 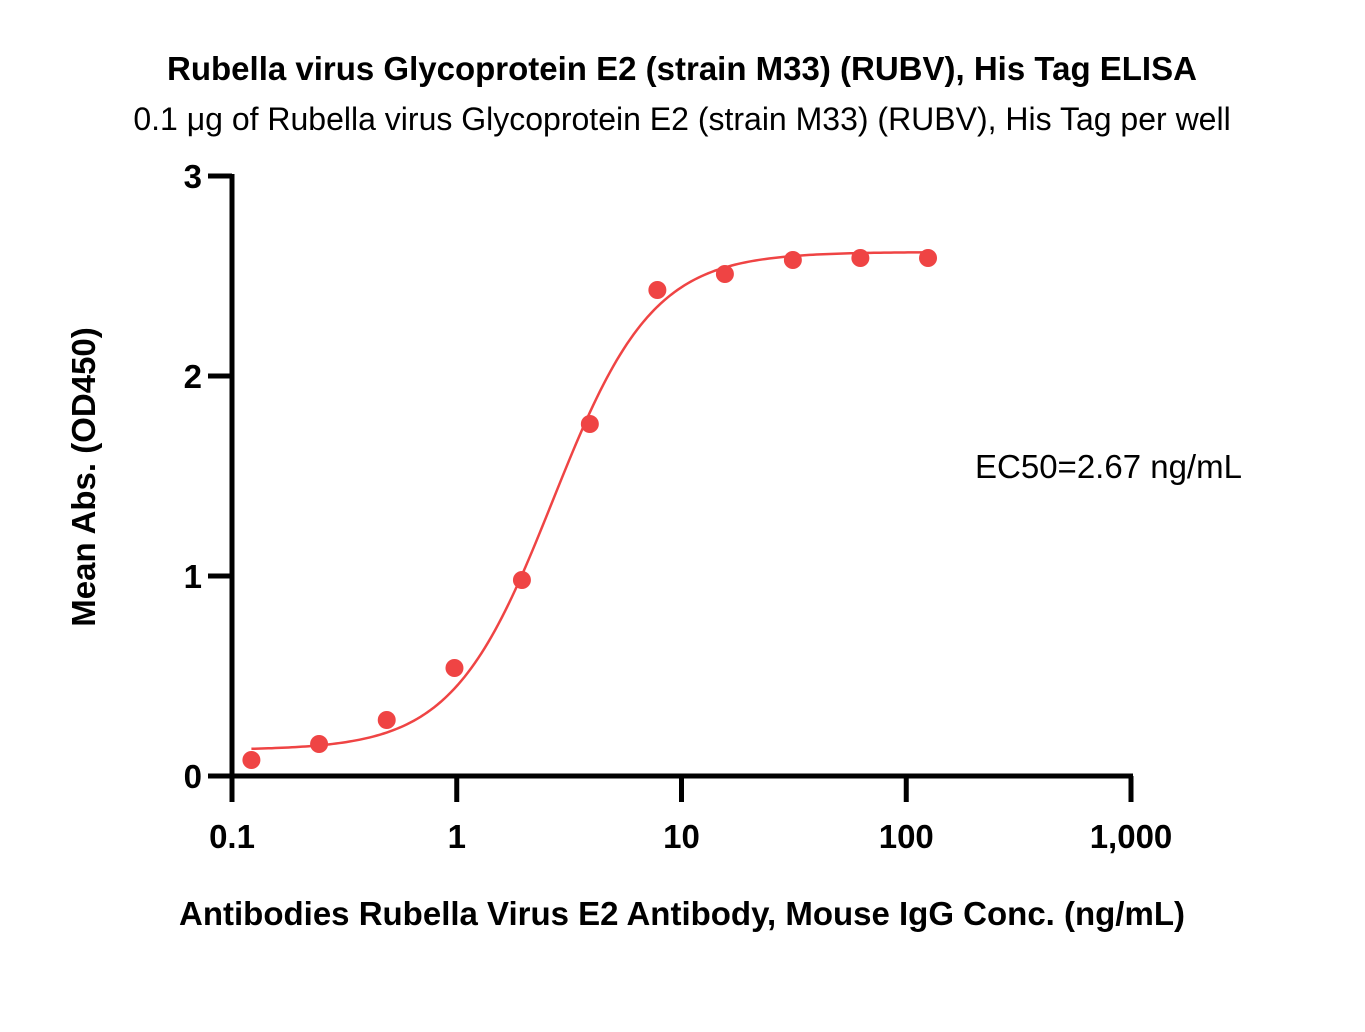 I want to click on x-tick-label: 10, so click(x=681, y=836).